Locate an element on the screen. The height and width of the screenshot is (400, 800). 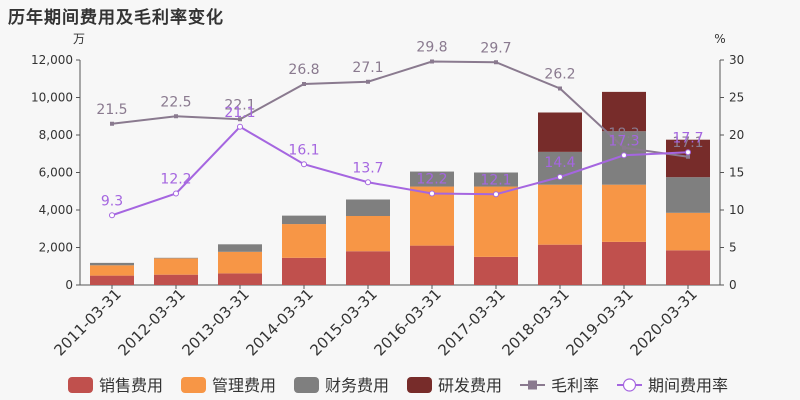
x-tick-label: 2011-03-31 is located at coordinates (87, 322).